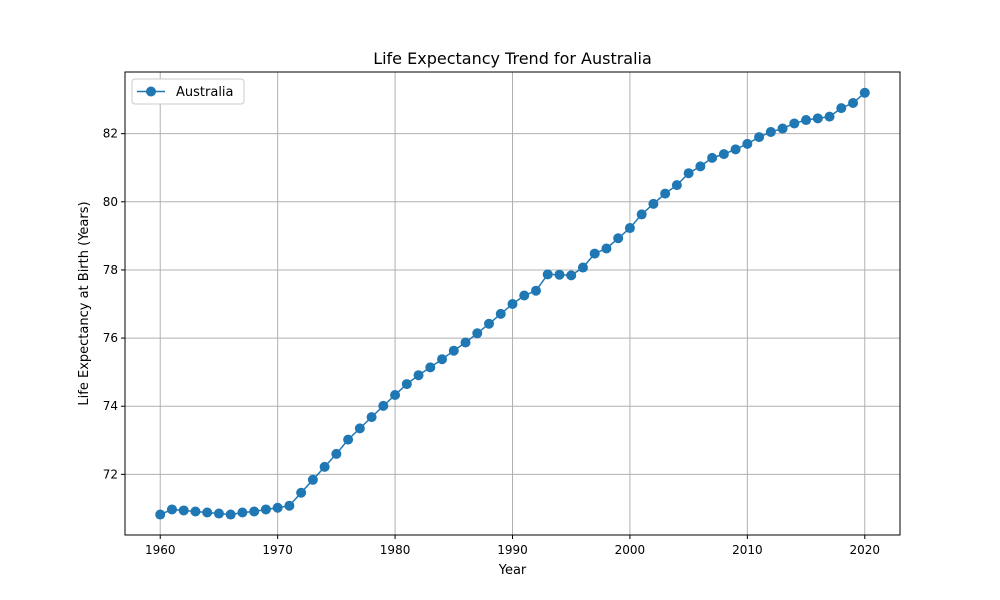  What do you see at coordinates (747, 550) in the screenshot?
I see `x-tick-label: 2010` at bounding box center [747, 550].